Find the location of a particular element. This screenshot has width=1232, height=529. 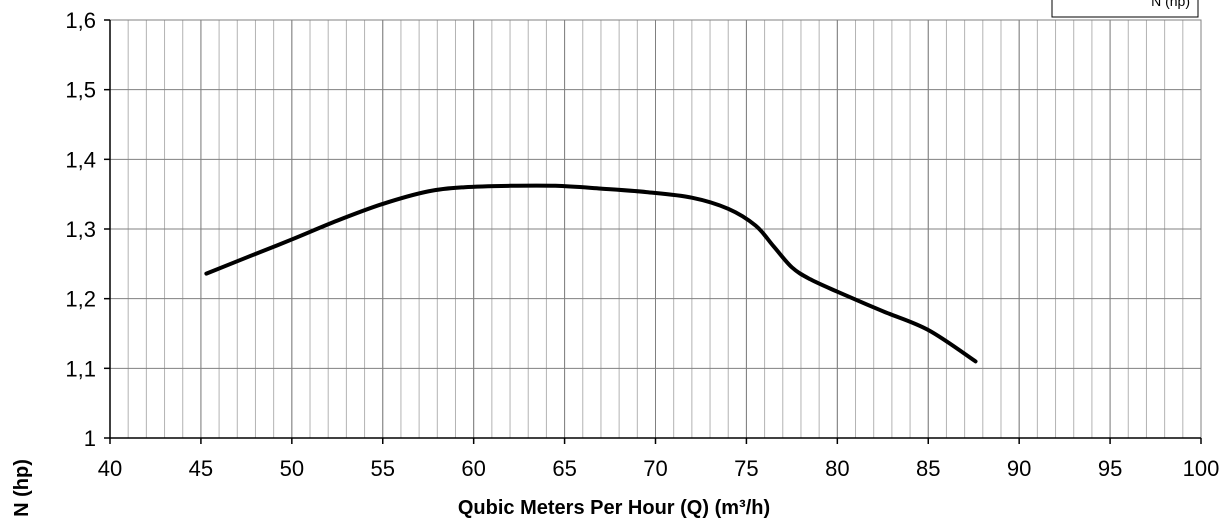

x-tick-label: 45 is located at coordinates (201, 468).